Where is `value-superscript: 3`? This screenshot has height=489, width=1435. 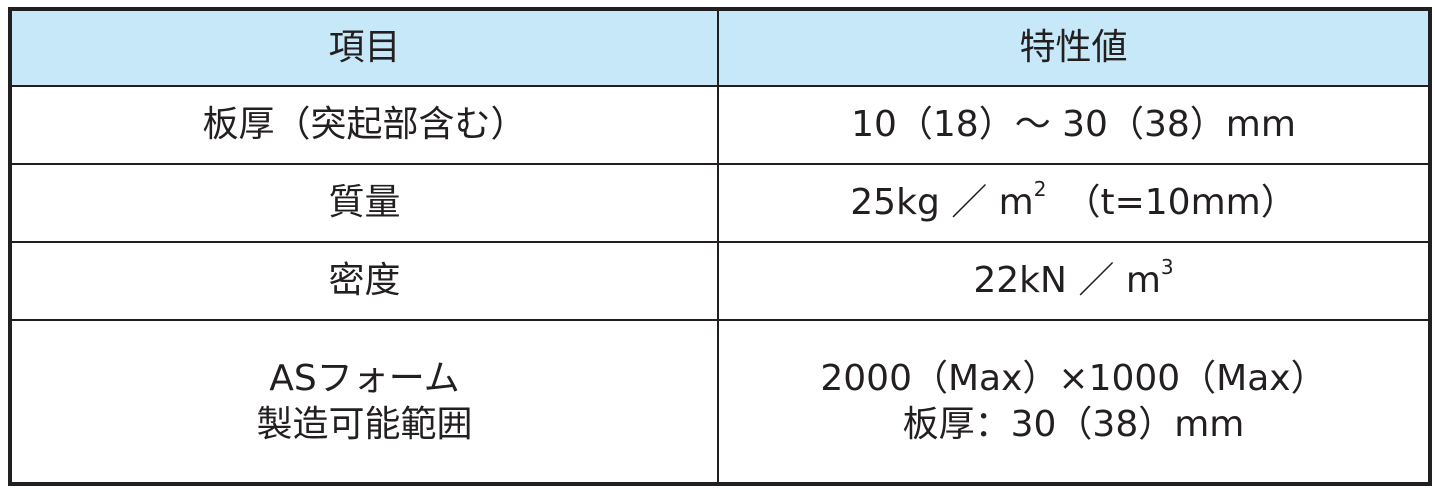
value-superscript: 3 is located at coordinates (1167, 267).